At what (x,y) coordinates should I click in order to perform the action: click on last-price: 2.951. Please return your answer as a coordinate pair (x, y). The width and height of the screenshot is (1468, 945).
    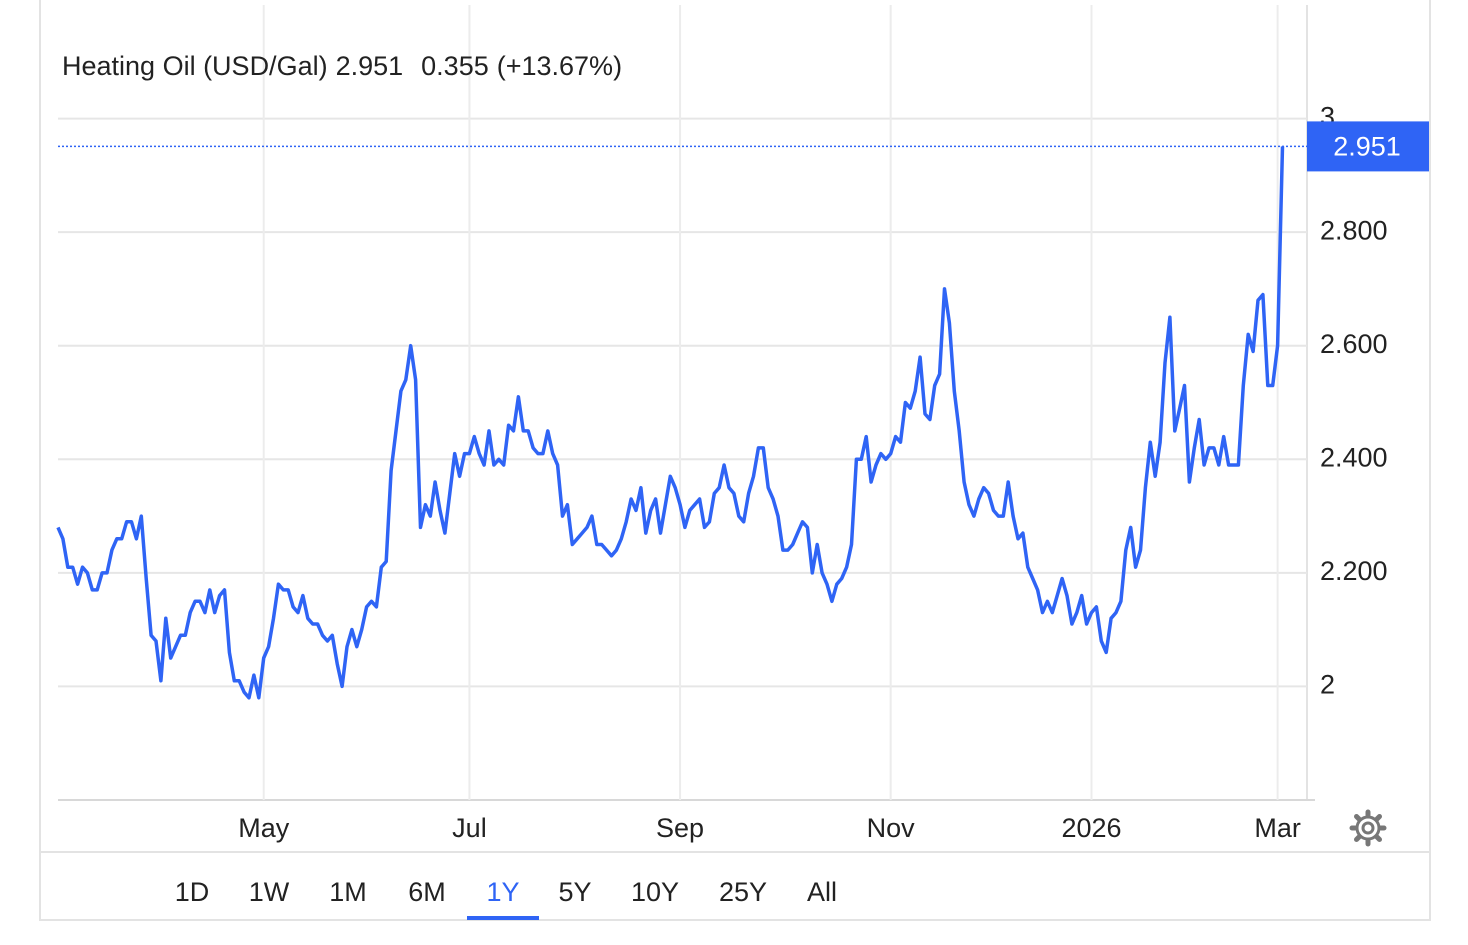
    Looking at the image, I should click on (370, 66).